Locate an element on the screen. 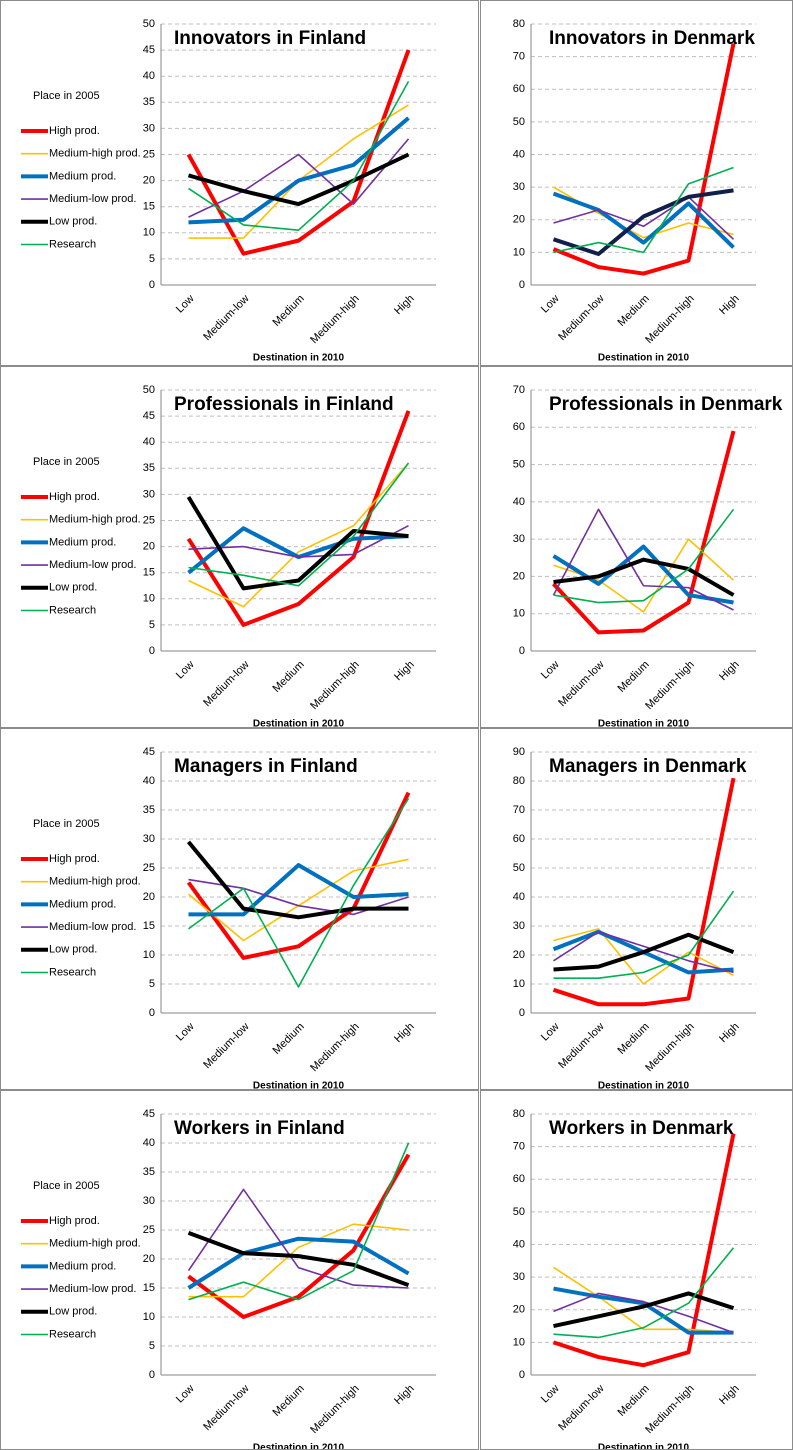 Image resolution: width=793 pixels, height=1450 pixels. legend-label: Low prod. is located at coordinates (73, 1312).